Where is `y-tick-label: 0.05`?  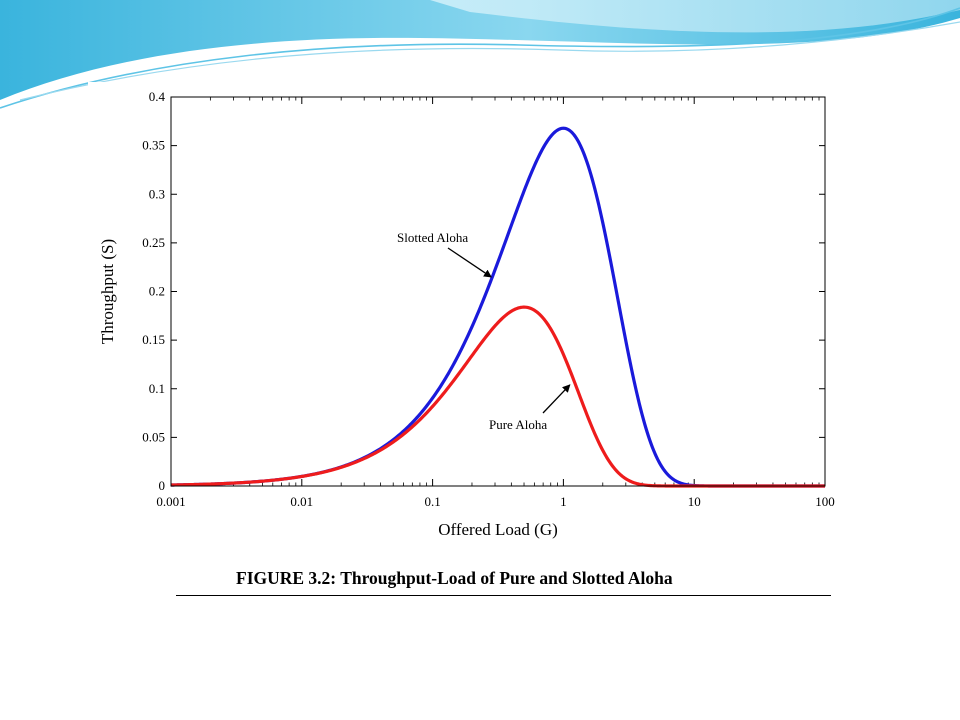 y-tick-label: 0.05 is located at coordinates (153, 436).